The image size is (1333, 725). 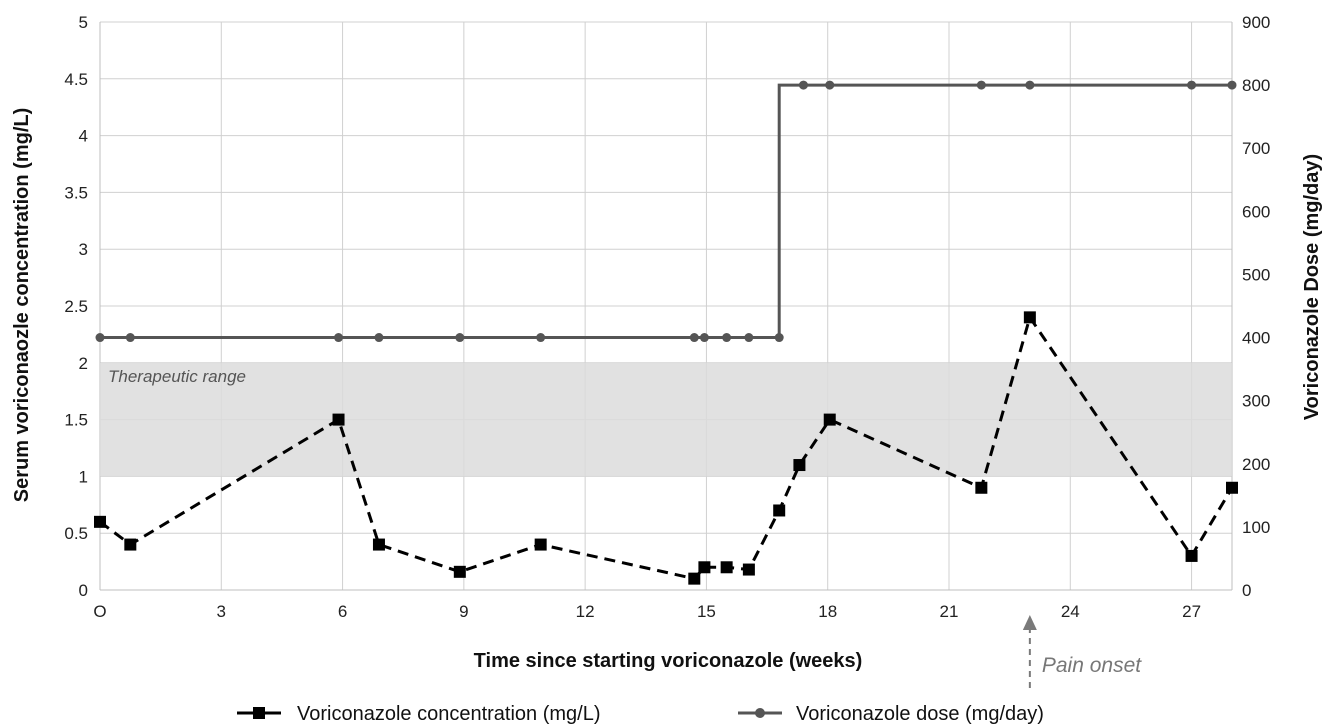 What do you see at coordinates (1256, 85) in the screenshot?
I see `y2-tick-label: 800` at bounding box center [1256, 85].